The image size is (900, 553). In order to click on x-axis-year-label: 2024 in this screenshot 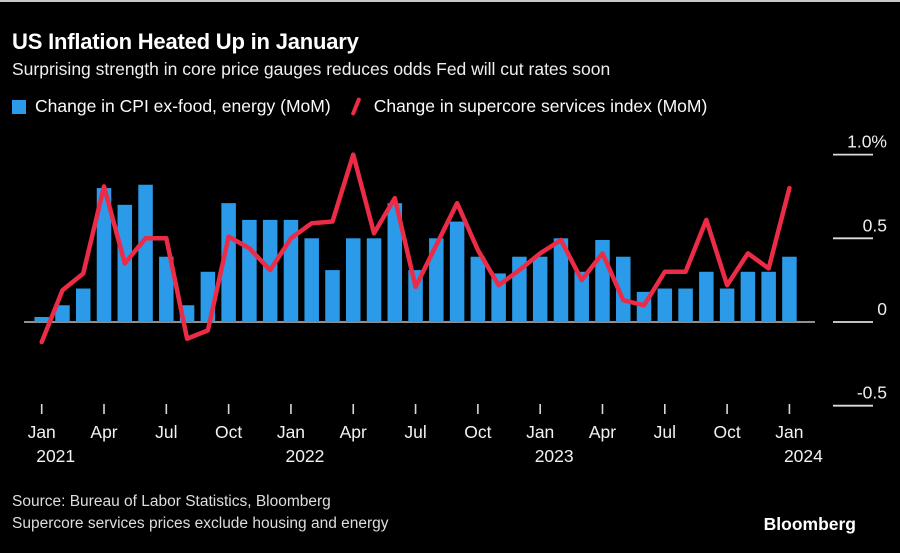, I will do `click(803, 456)`.